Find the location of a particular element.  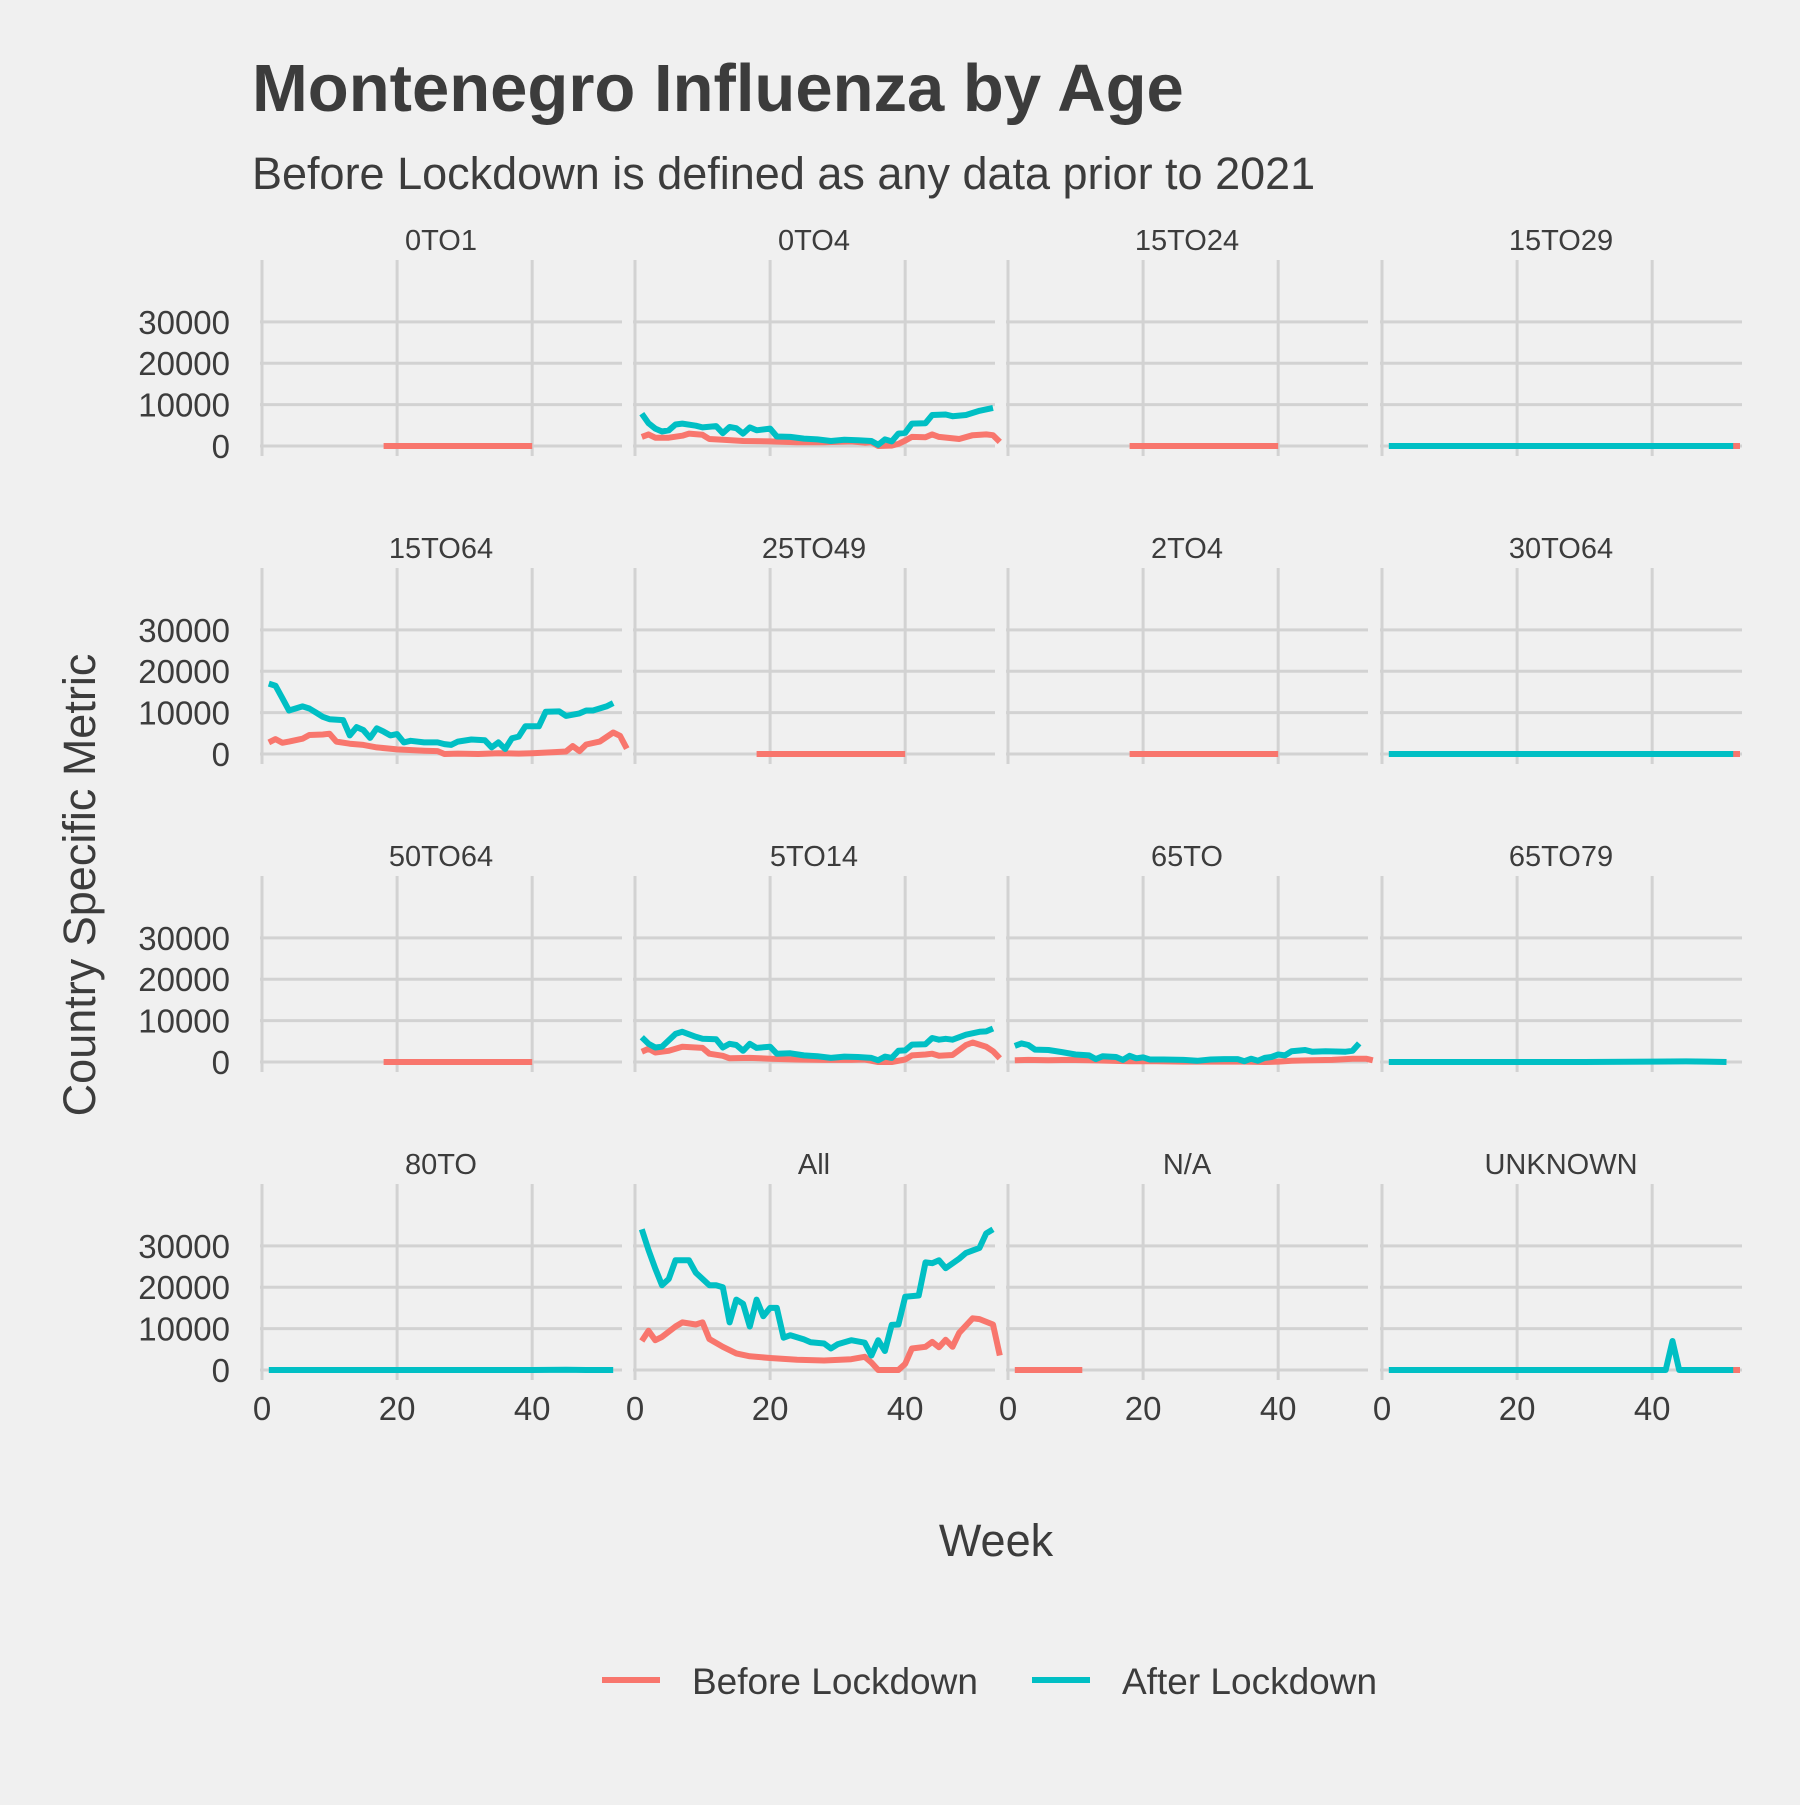

facet-strip-label: All is located at coordinates (814, 1165).